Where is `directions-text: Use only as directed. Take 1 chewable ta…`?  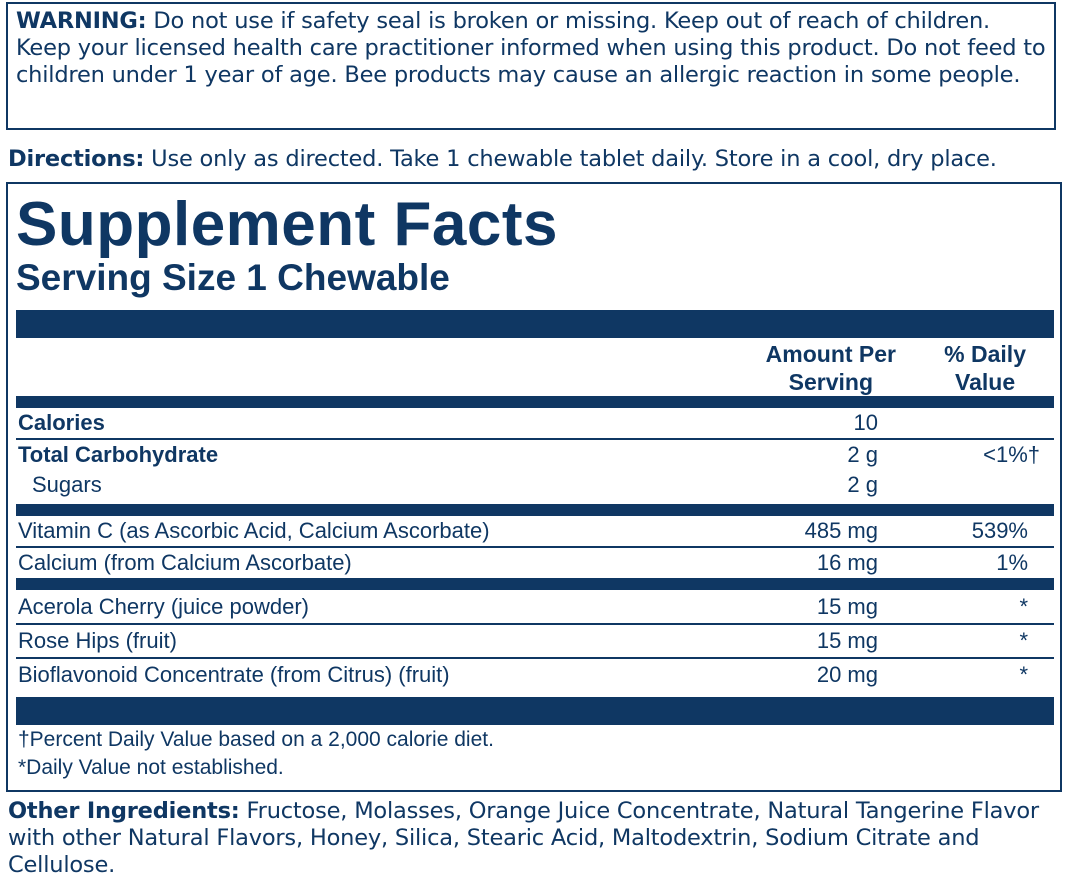
directions-text: Use only as directed. Take 1 chewable ta… is located at coordinates (570, 159).